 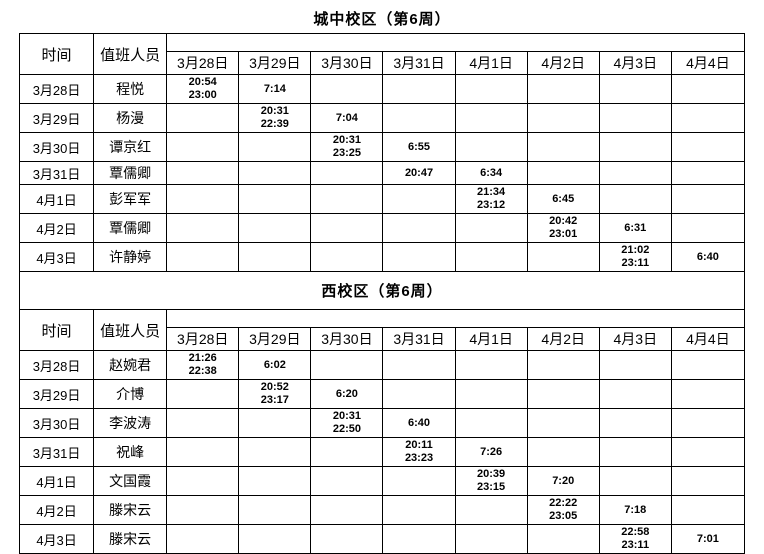 I want to click on campus-title-2: 西校区（第6周）, so click(x=382, y=290).